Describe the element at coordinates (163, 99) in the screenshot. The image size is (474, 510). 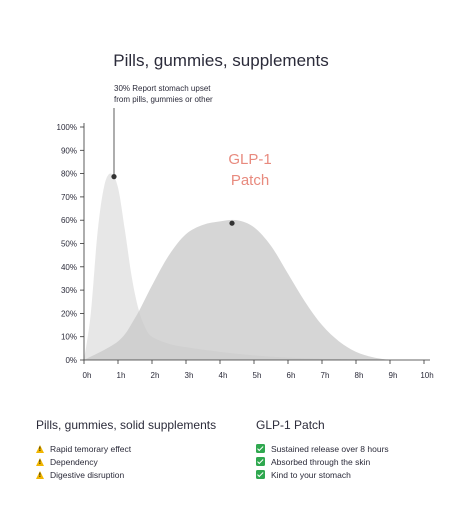
I see `annotation-label: from pills, gummies or other` at that location.